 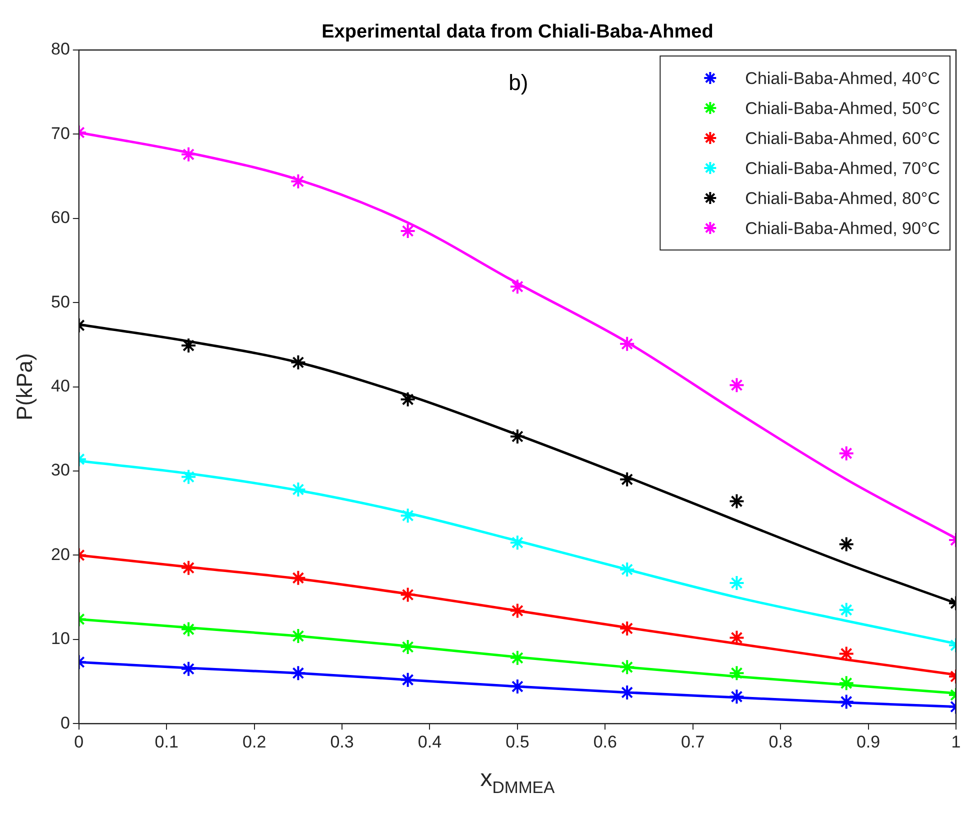 I want to click on x-tick-label: 0.1, so click(x=166, y=742).